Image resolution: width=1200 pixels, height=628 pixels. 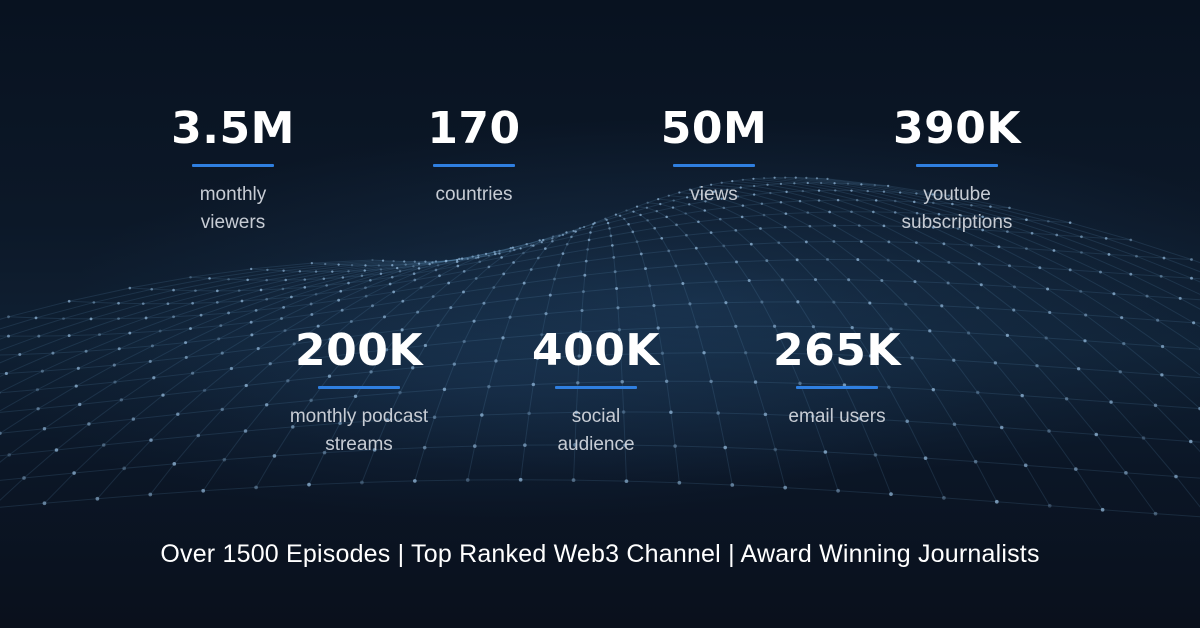 What do you see at coordinates (596, 430) in the screenshot?
I see `stat-label: social audience` at bounding box center [596, 430].